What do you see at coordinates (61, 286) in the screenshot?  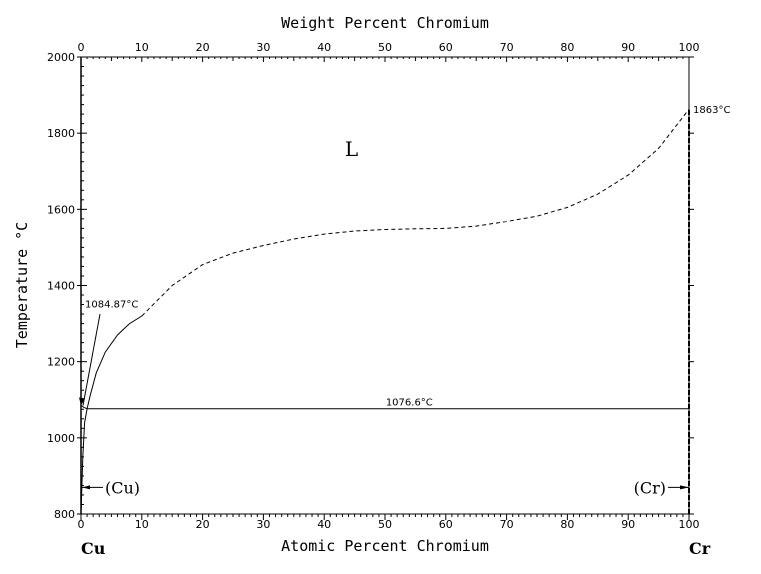 I see `y-tick-label: 1400` at bounding box center [61, 286].